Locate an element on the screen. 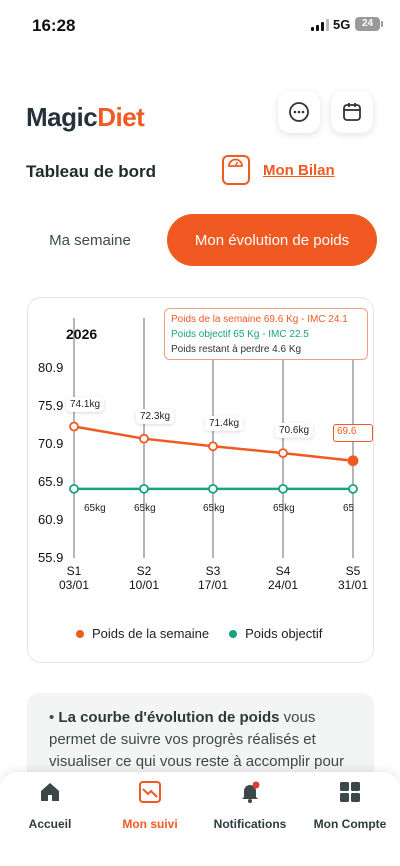  chart-year: 2026 is located at coordinates (82, 334).